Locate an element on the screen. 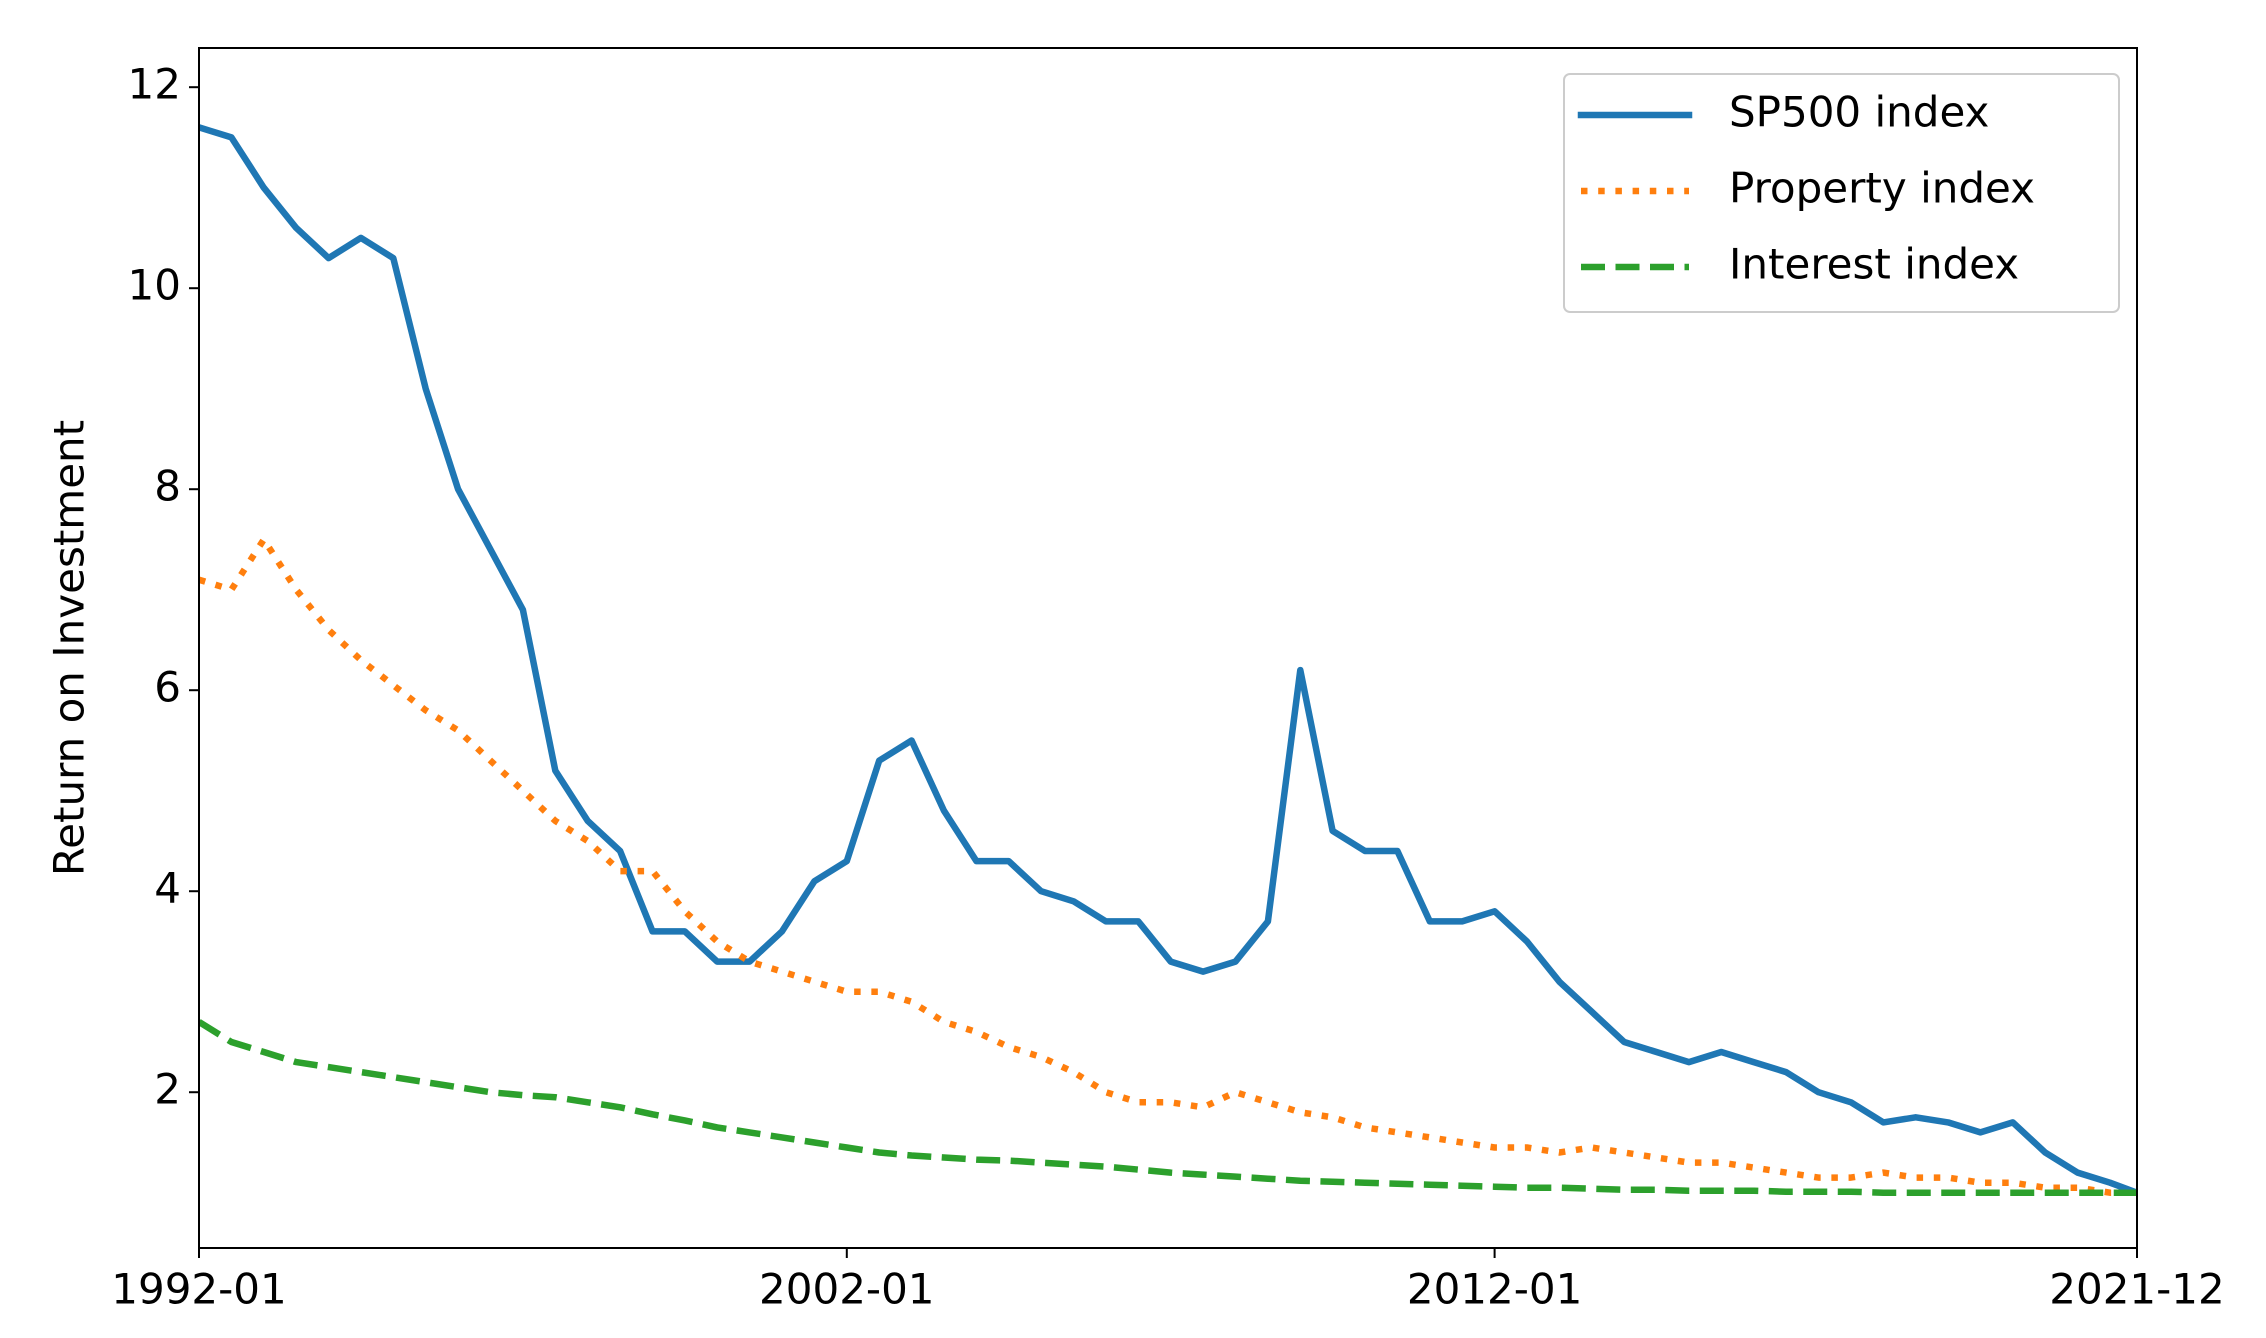 The image size is (2266, 1338). y-tick-label: 2 is located at coordinates (167, 1089).